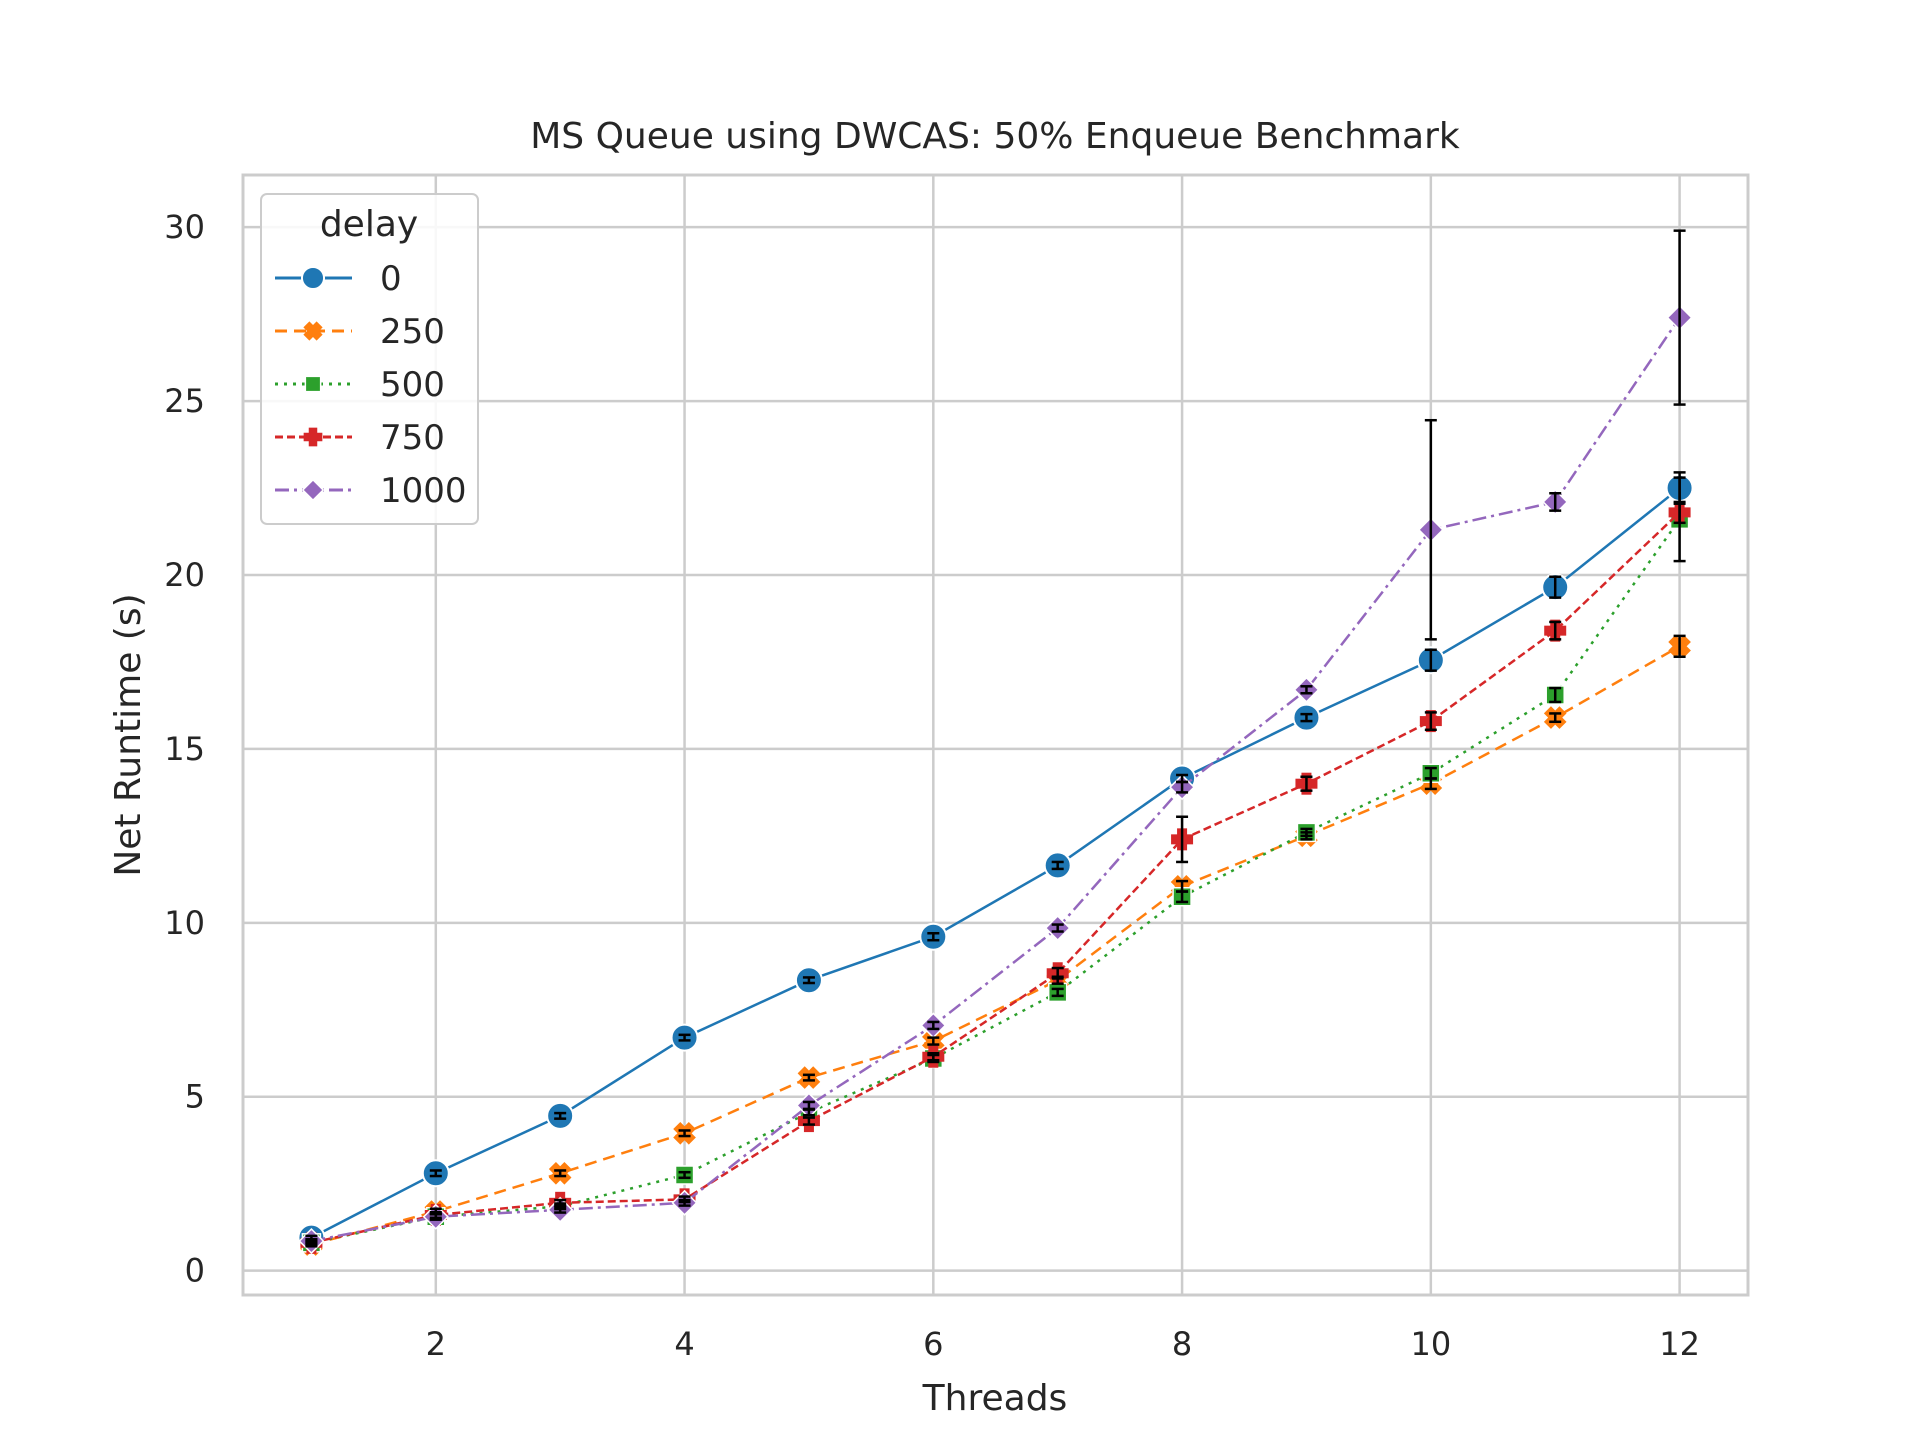 Image resolution: width=1920 pixels, height=1440 pixels. I want to click on y-tick-label: 0, so click(195, 1271).